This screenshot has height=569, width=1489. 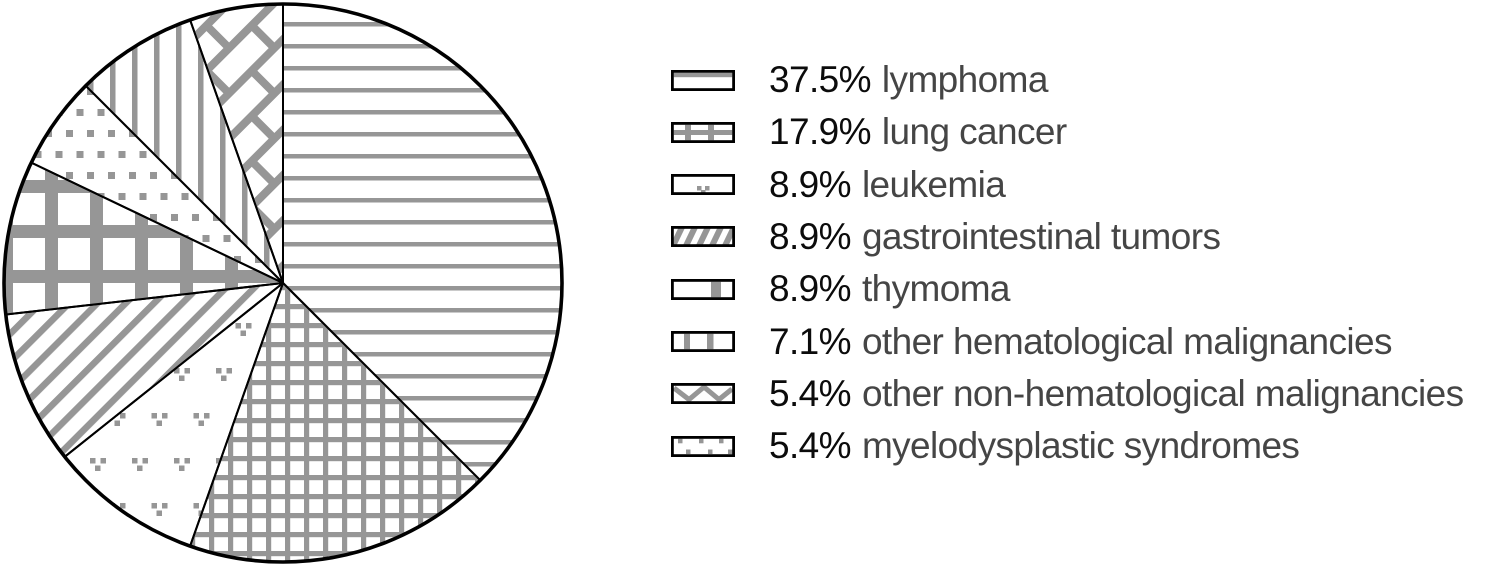 I want to click on legend-item-myelodysplastic-syndromes: 5.4% myelodysplastic syndromes, so click(x=985, y=446).